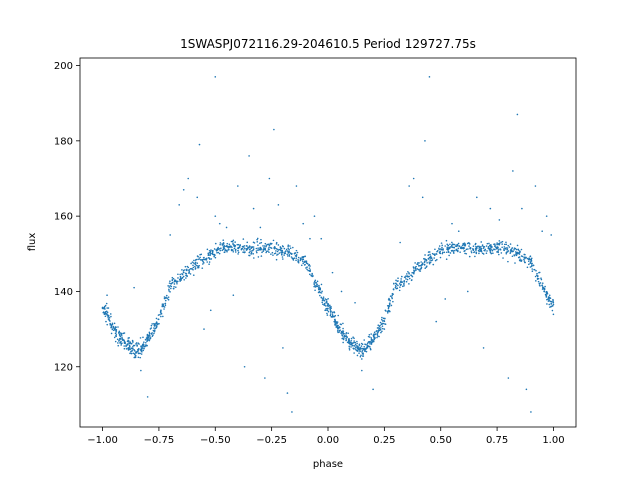 The height and width of the screenshot is (480, 640). What do you see at coordinates (215, 440) in the screenshot?
I see `x-tick-label: −0.50` at bounding box center [215, 440].